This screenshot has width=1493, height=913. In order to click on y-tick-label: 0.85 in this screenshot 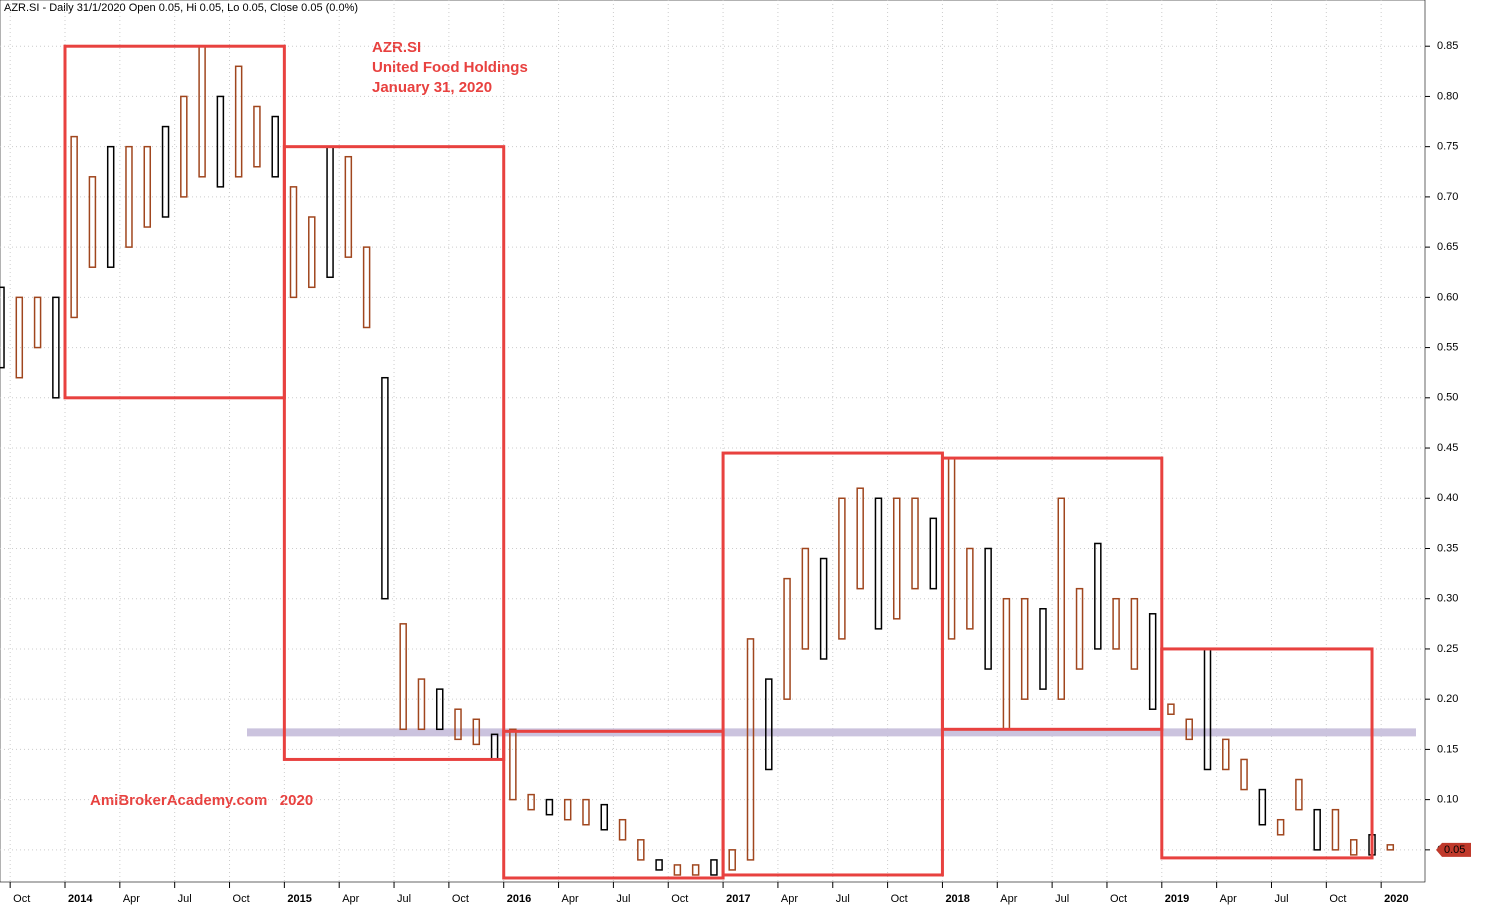, I will do `click(1447, 46)`.